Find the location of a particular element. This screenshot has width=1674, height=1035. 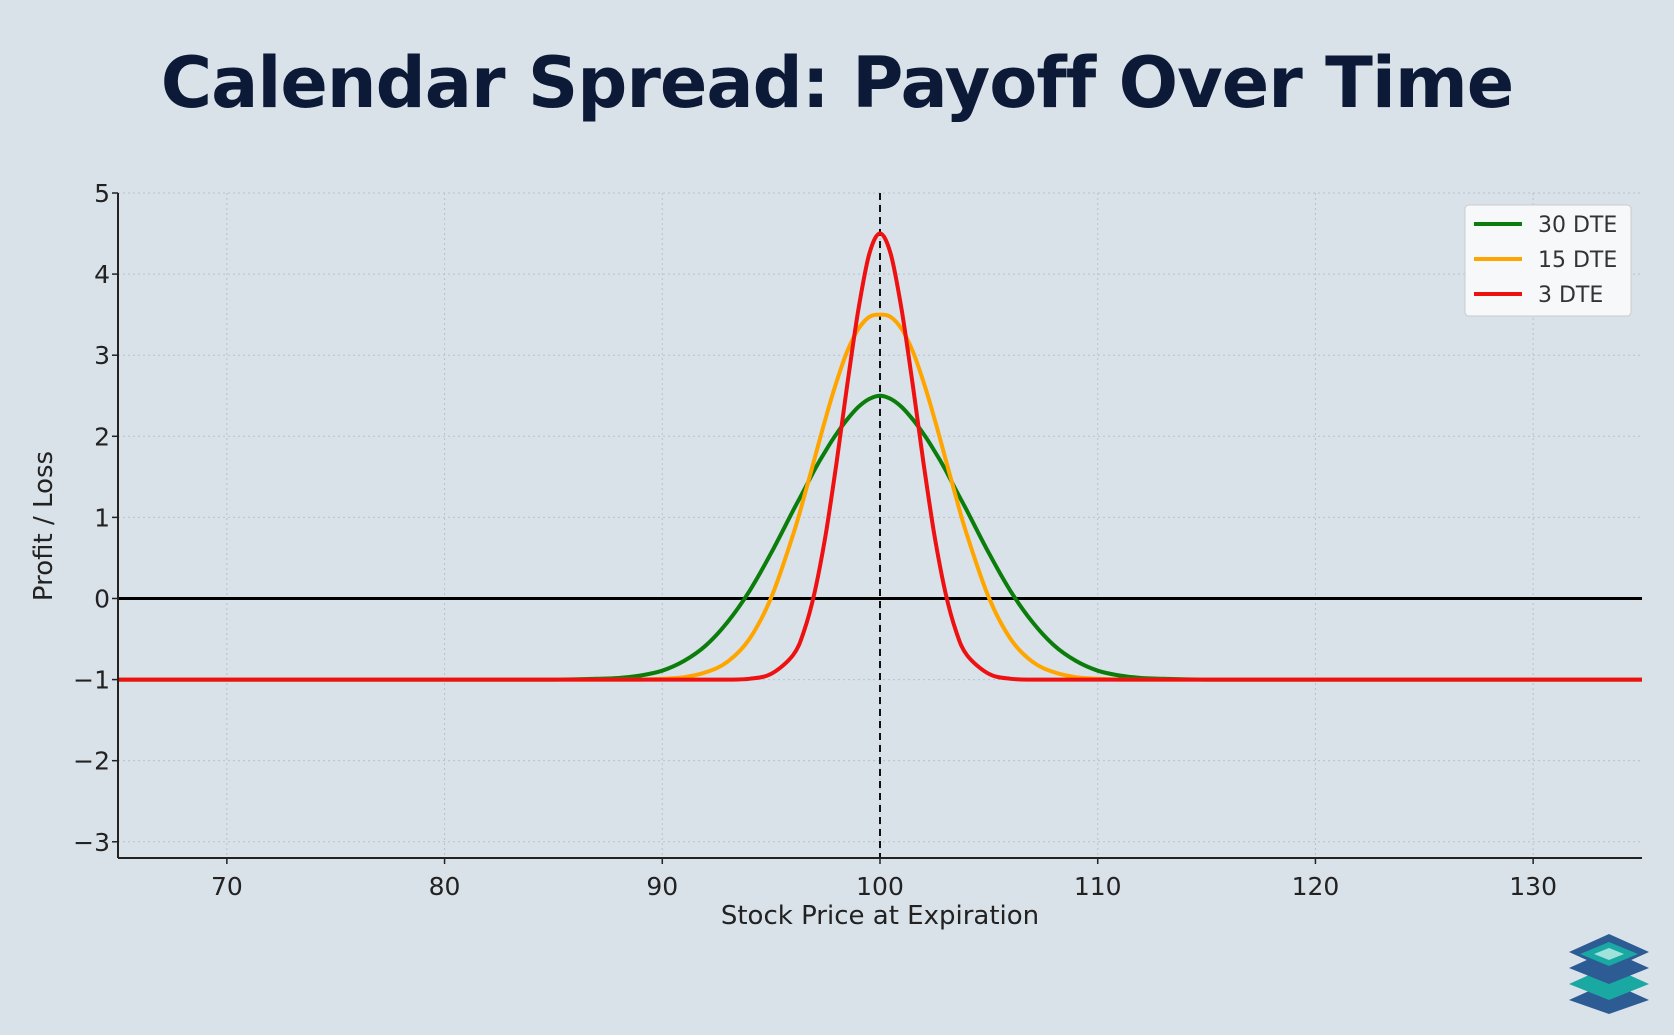

y-tick-label: −2 is located at coordinates (91, 761).